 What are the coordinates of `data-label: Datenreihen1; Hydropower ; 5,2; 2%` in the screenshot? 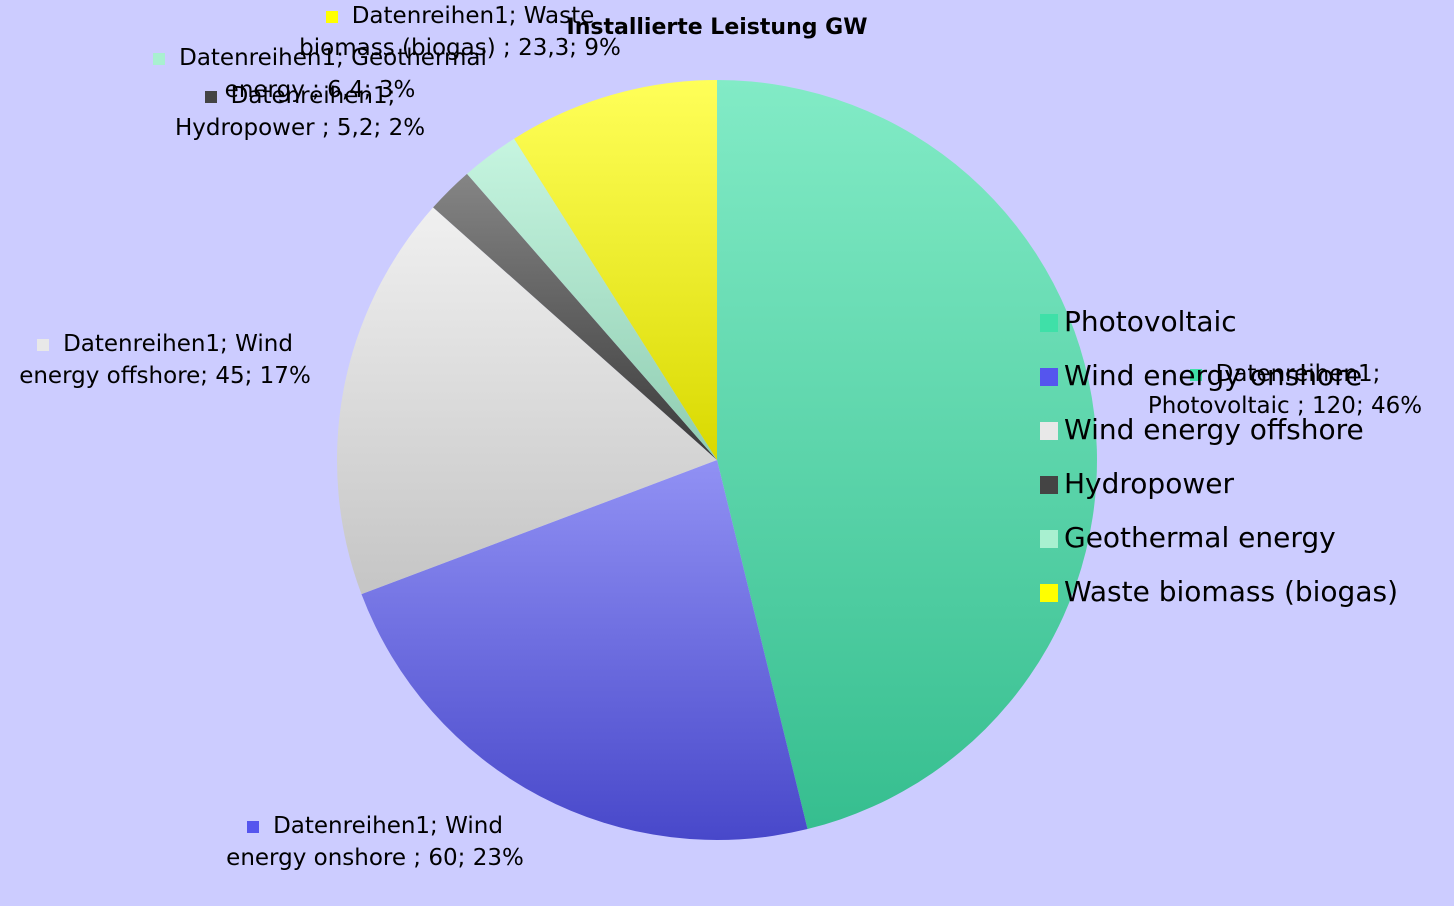 It's located at (300, 112).